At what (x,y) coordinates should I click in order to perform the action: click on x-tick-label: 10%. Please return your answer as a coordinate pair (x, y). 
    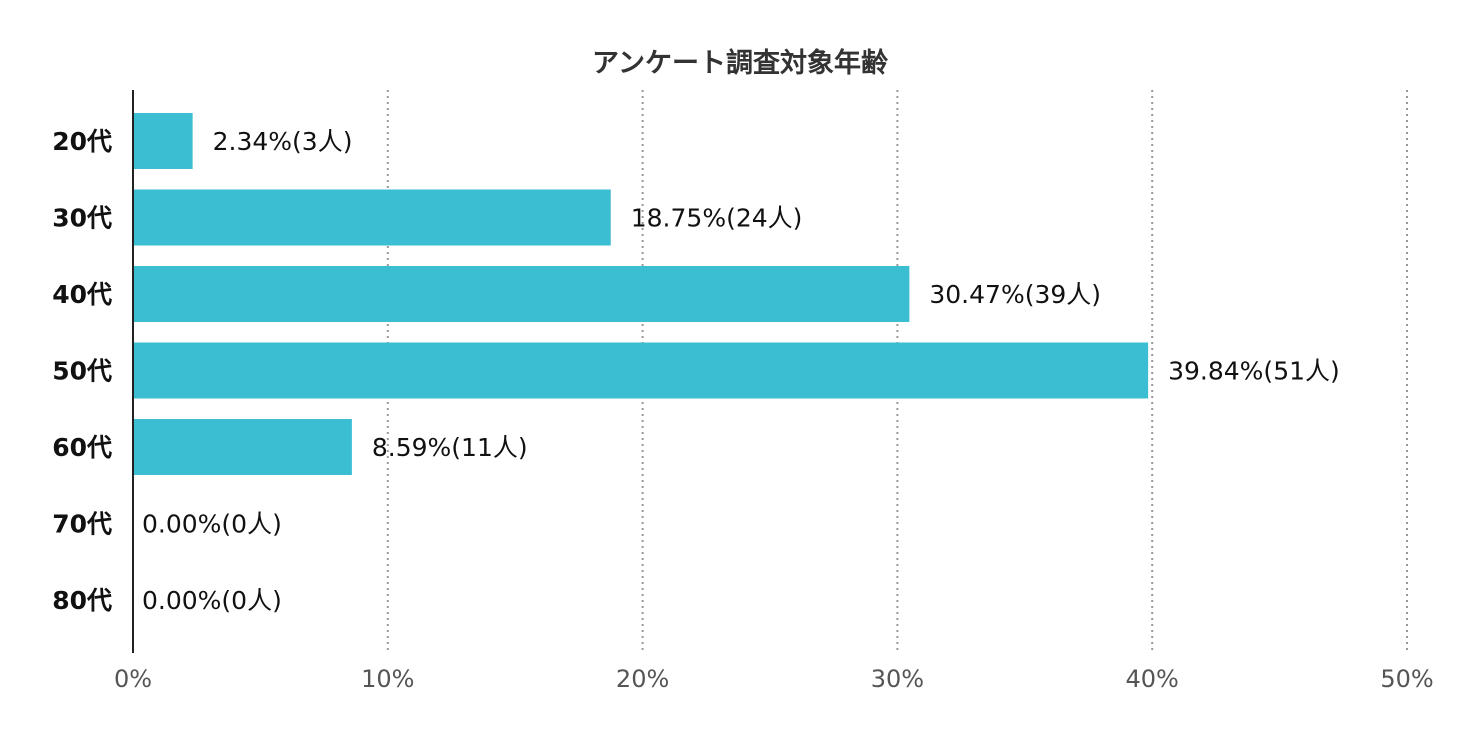
    Looking at the image, I should click on (387, 679).